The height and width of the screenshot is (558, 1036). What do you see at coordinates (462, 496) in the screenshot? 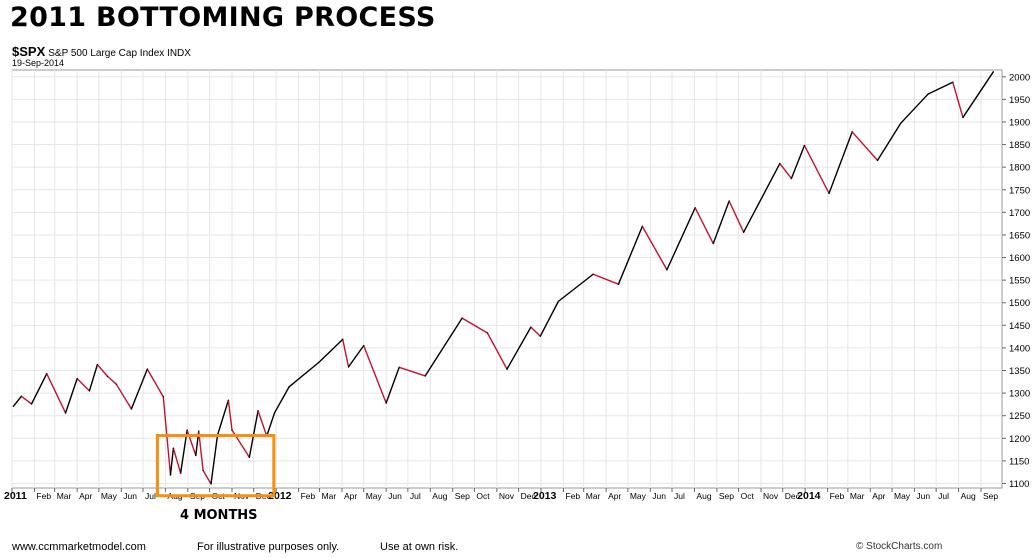
I see `x-tick-label: Sep` at bounding box center [462, 496].